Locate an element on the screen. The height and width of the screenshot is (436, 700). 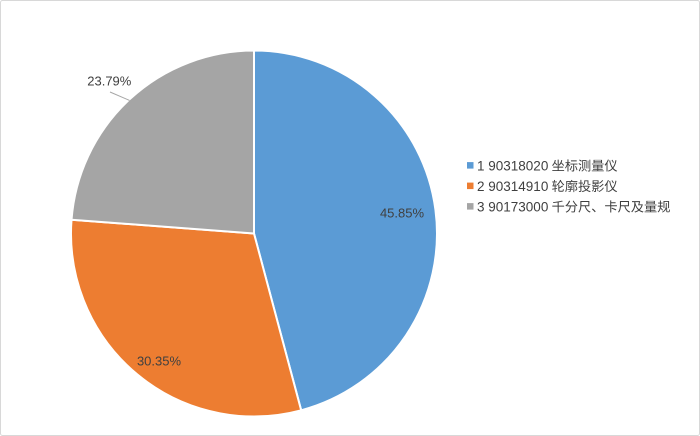
svg-text: 30.35% is located at coordinates (159, 361).